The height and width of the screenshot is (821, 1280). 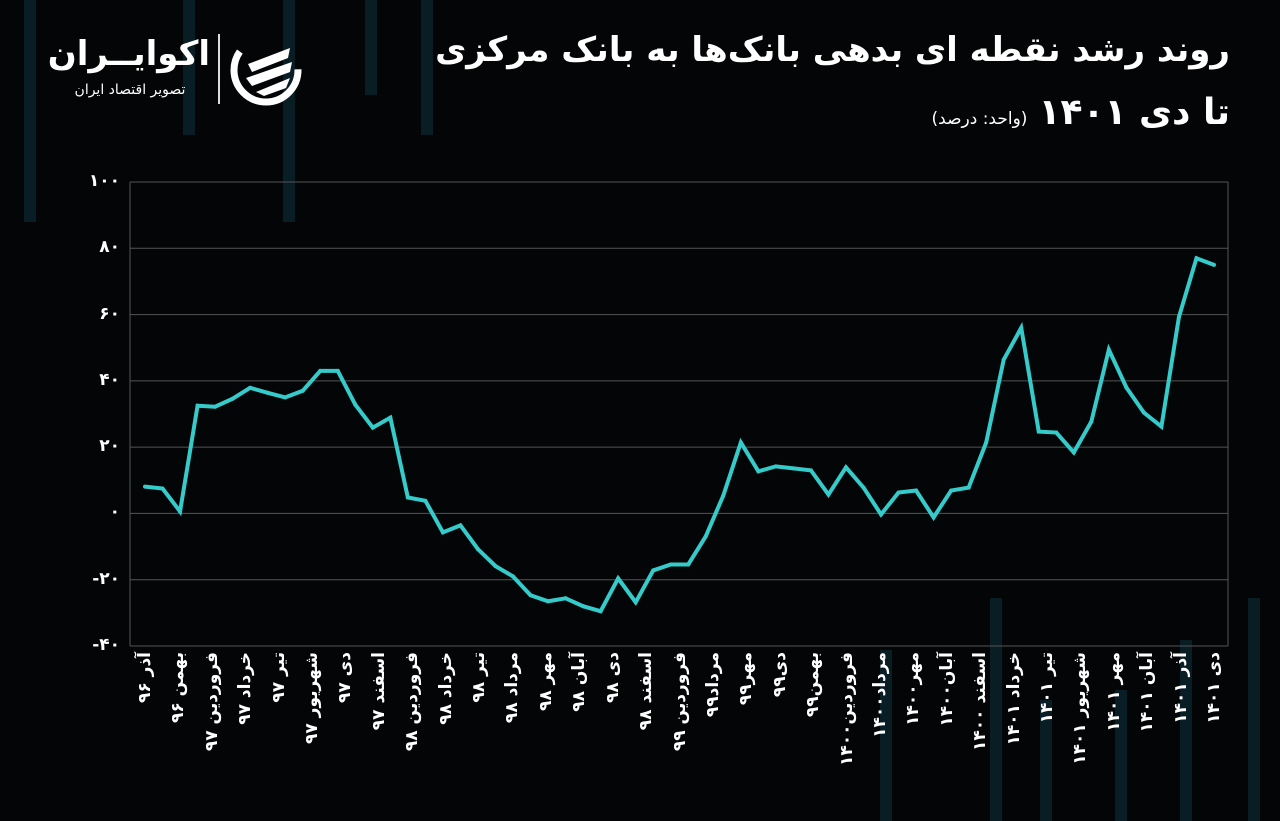 I want to click on logo-mark-icon, so click(x=266, y=70).